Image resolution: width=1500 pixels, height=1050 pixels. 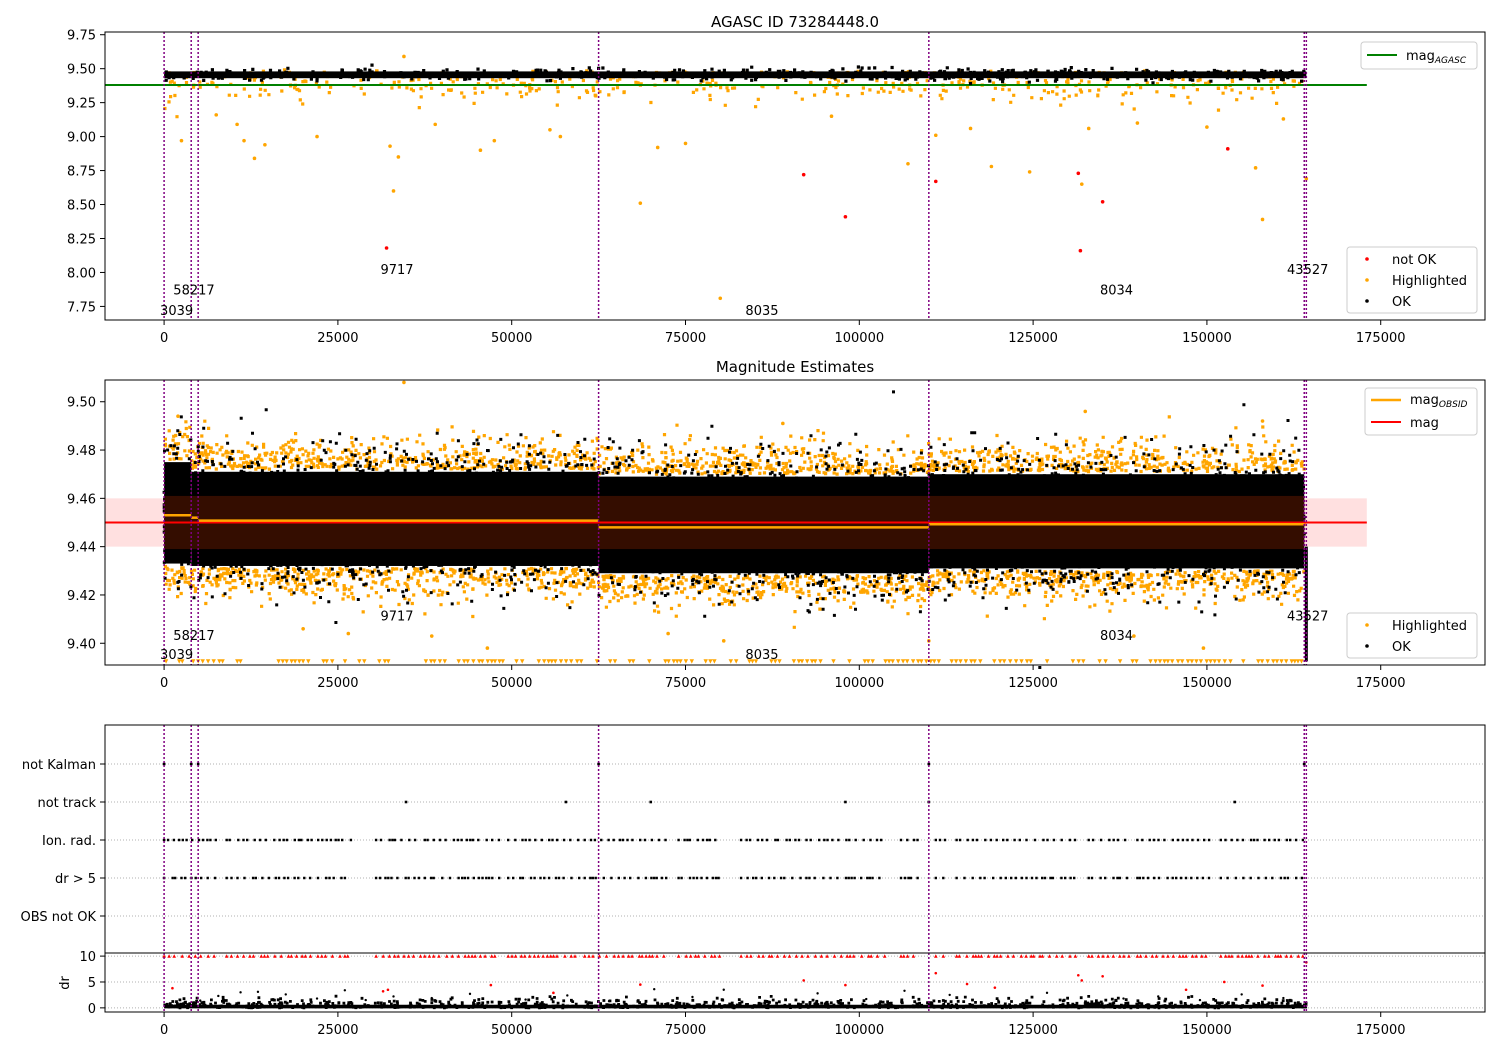 What do you see at coordinates (66, 803) in the screenshot?
I see `flag-category-label: not track` at bounding box center [66, 803].